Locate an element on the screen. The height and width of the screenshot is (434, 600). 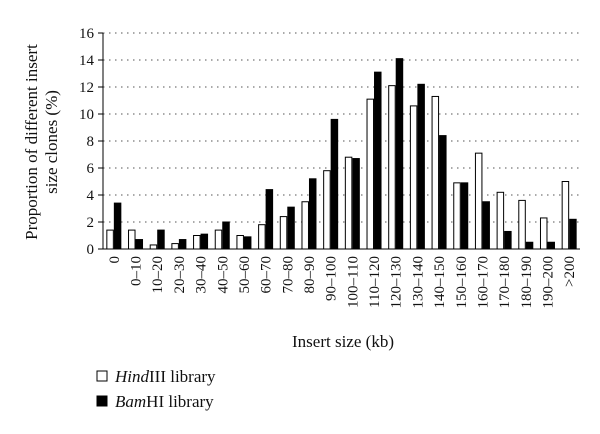
x-tick-label: 0–10 is located at coordinates (137, 271).